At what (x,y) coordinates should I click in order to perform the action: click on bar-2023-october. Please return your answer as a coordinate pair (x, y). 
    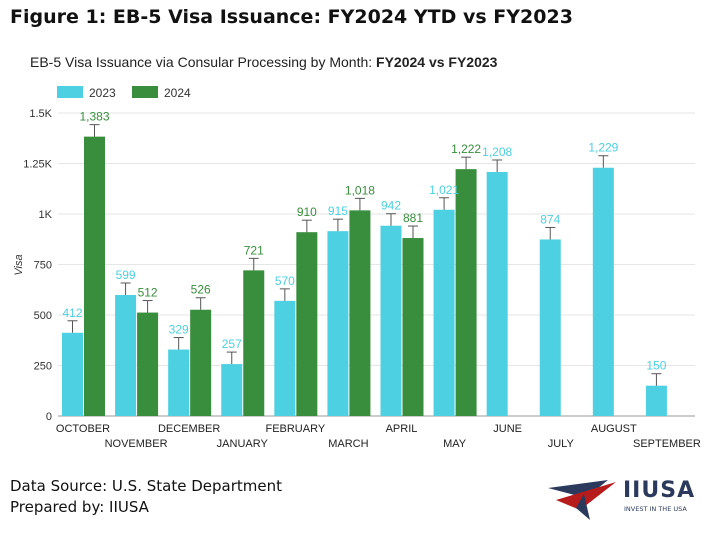
    Looking at the image, I should click on (72, 374).